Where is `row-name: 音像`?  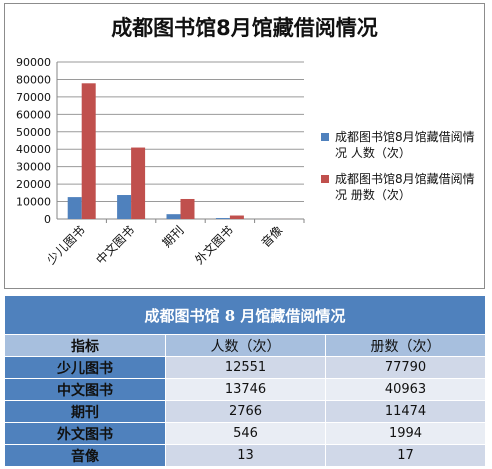
row-name: 音像 is located at coordinates (85, 455).